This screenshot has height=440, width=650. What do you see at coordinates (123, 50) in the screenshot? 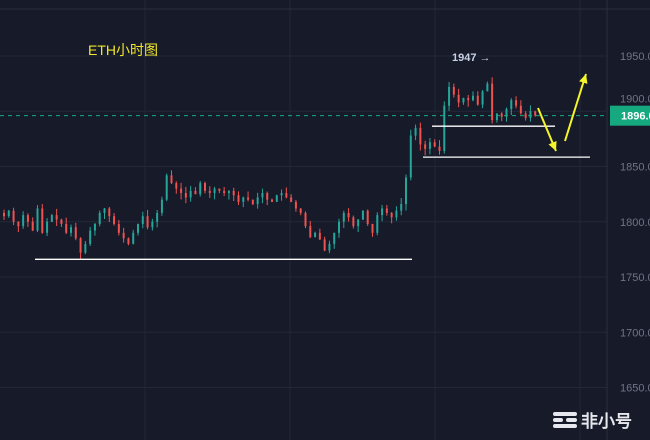
I see `chart-annotation-title: ETH小时图` at bounding box center [123, 50].